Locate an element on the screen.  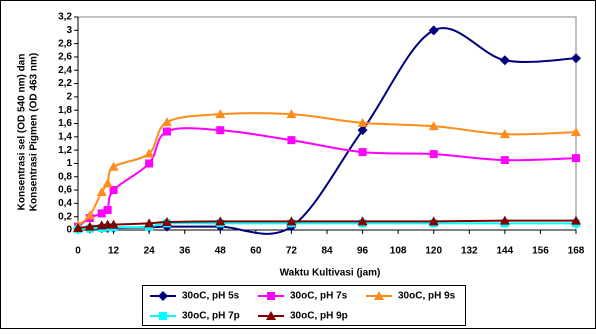
x-tick-label: 12 is located at coordinates (114, 251).